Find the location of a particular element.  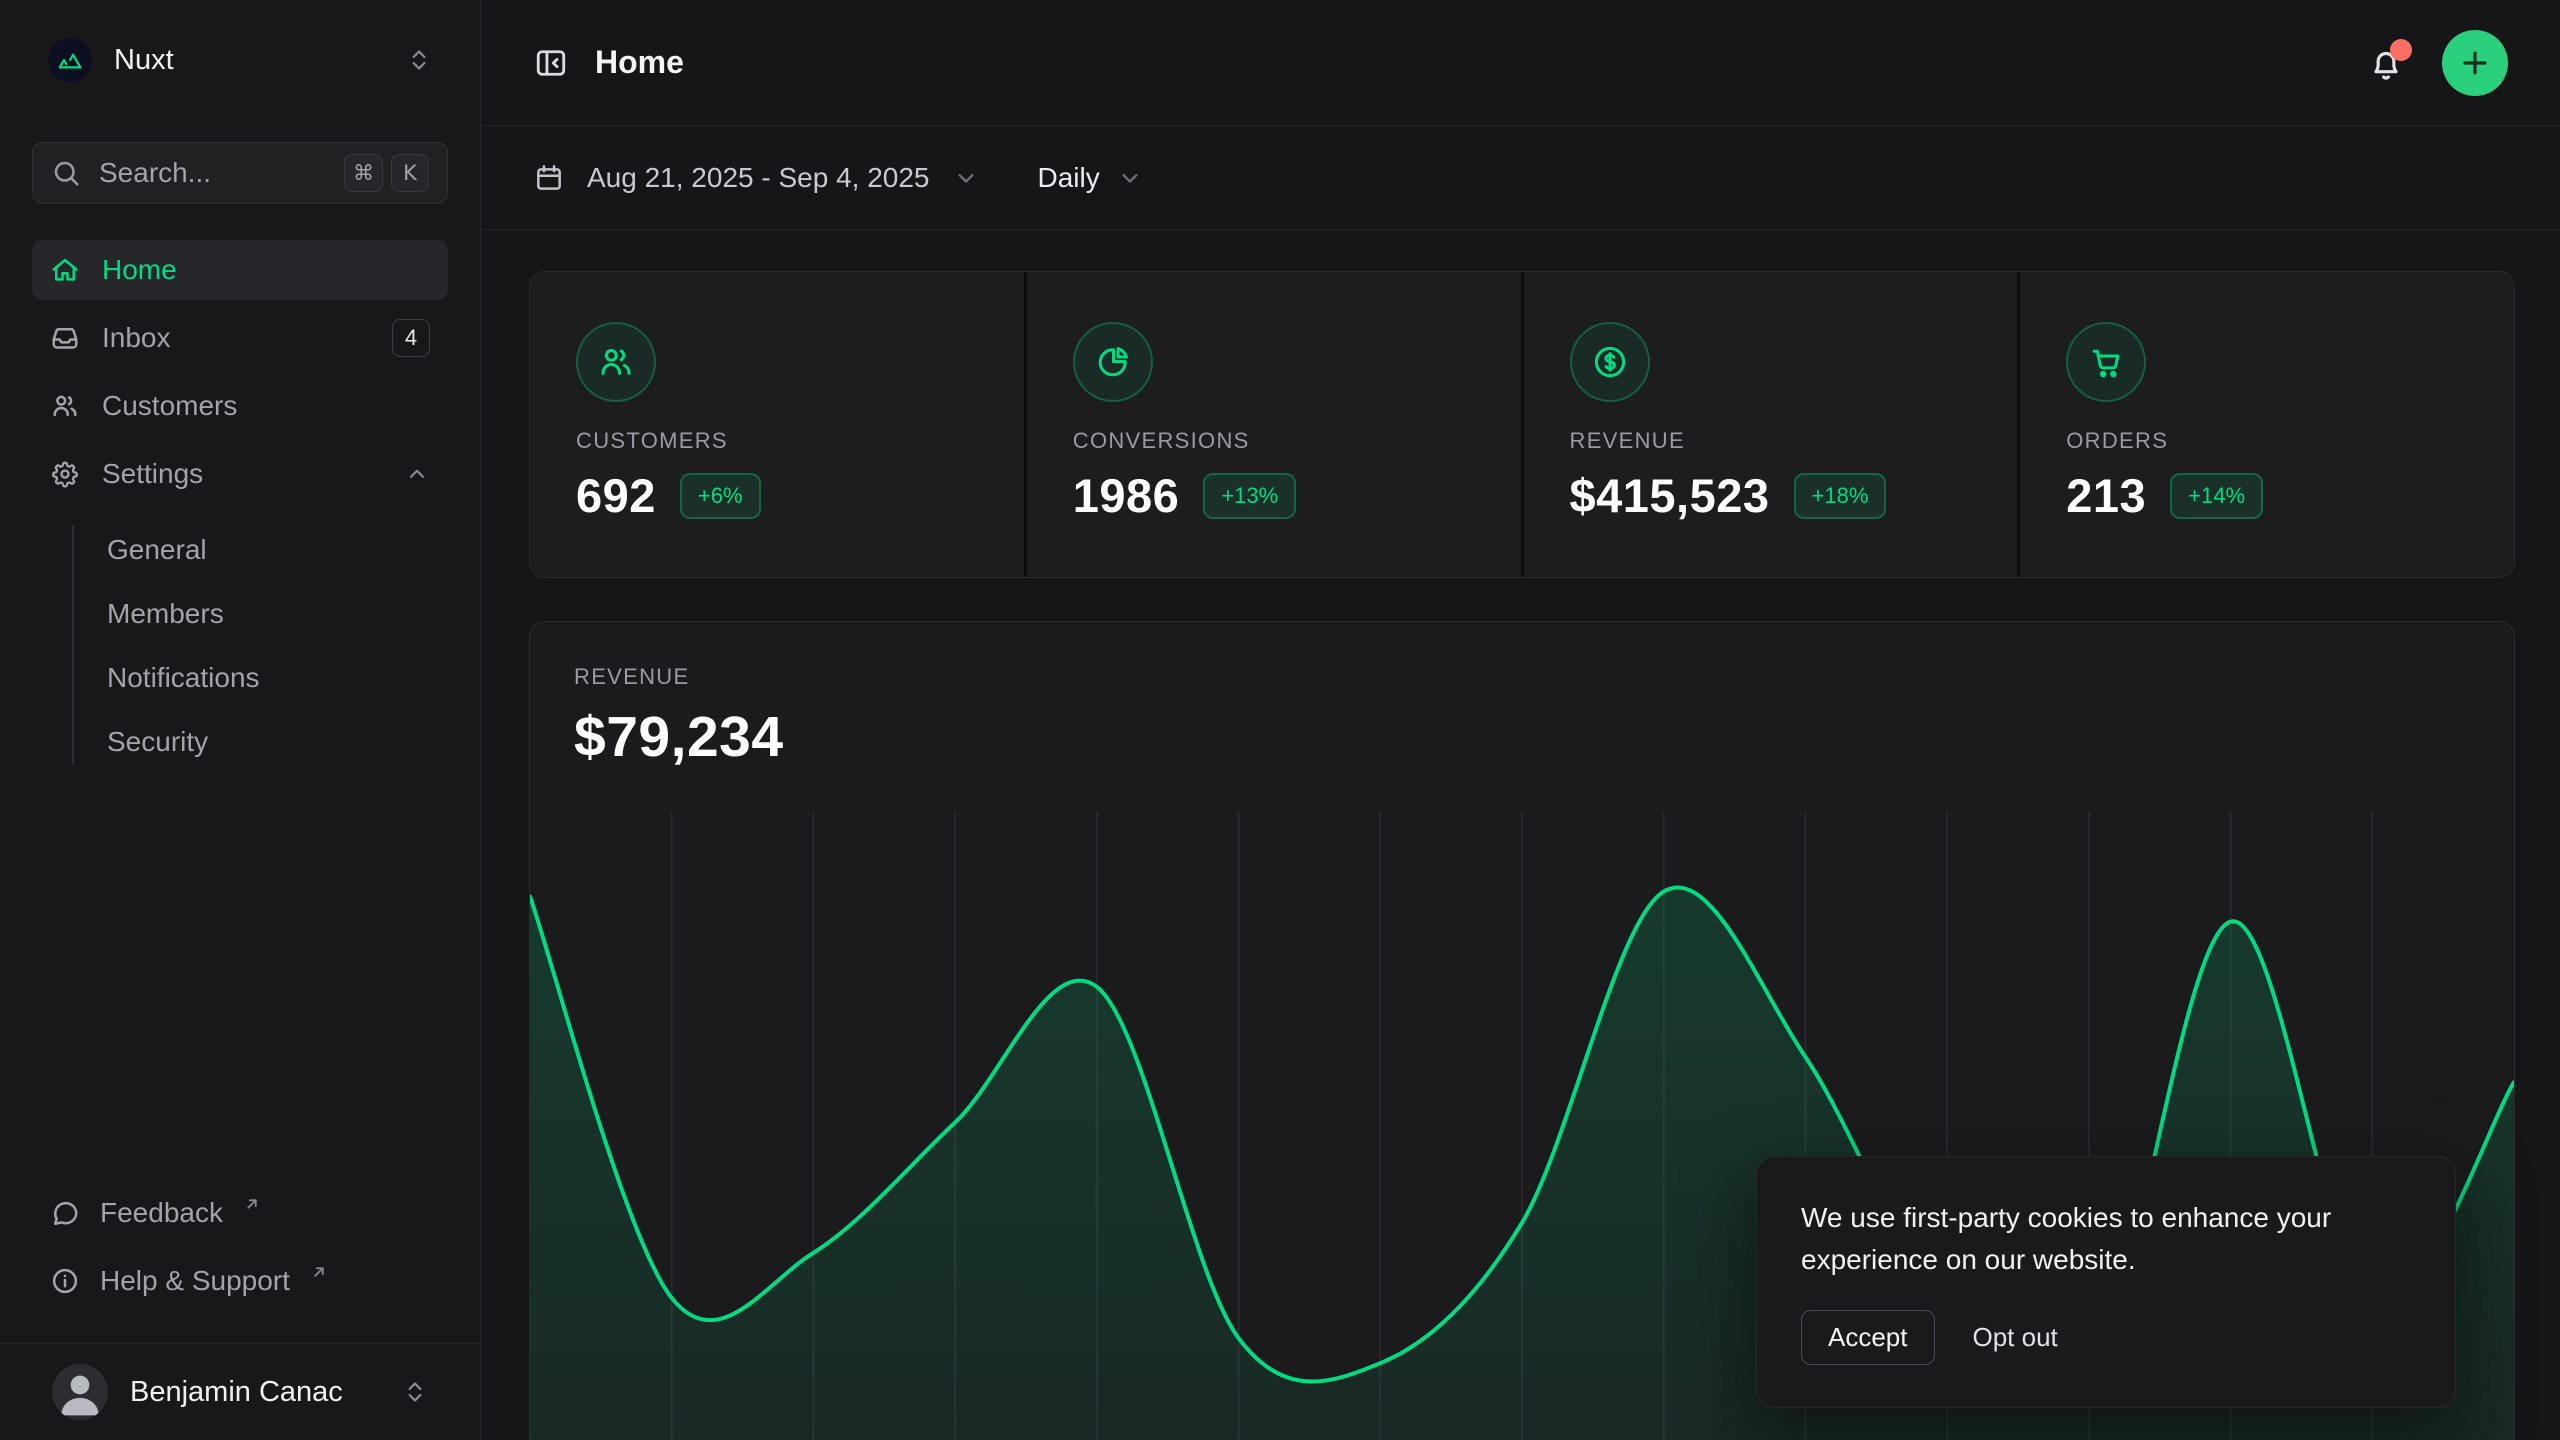

stat-card-conversions: CONVERSIONS 1986 +13% is located at coordinates (1273, 424).